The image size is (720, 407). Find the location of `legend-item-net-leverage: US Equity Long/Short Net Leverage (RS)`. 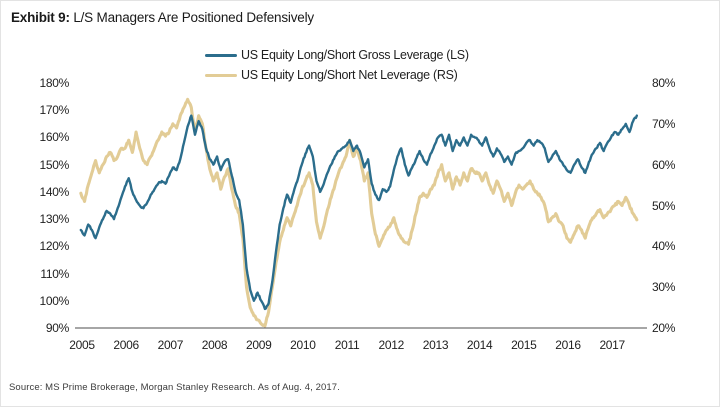

legend-item-net-leverage: US Equity Long/Short Net Leverage (RS) is located at coordinates (337, 75).